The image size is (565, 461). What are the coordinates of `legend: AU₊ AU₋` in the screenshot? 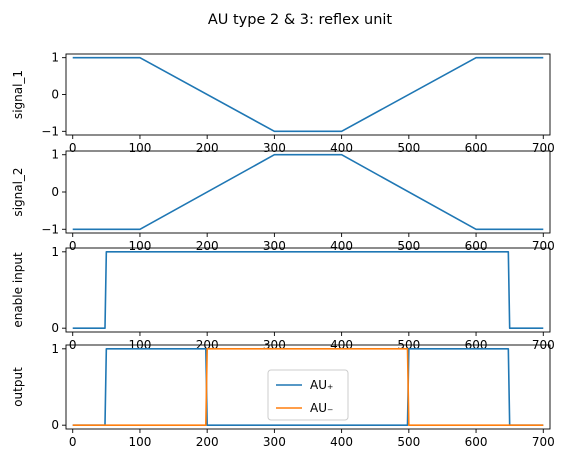 It's located at (308, 395).